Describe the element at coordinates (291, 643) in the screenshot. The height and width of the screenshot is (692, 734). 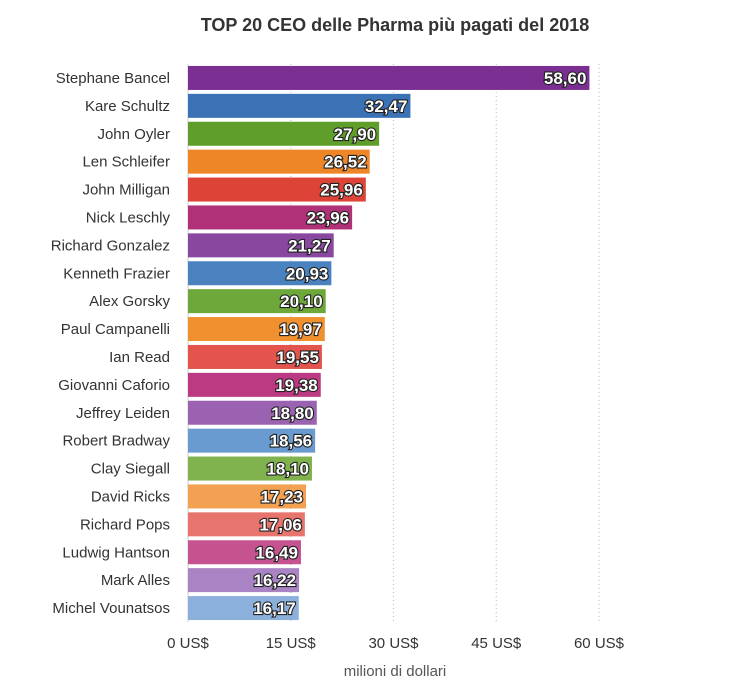
I see `x-tick-label: 15 US$` at that location.